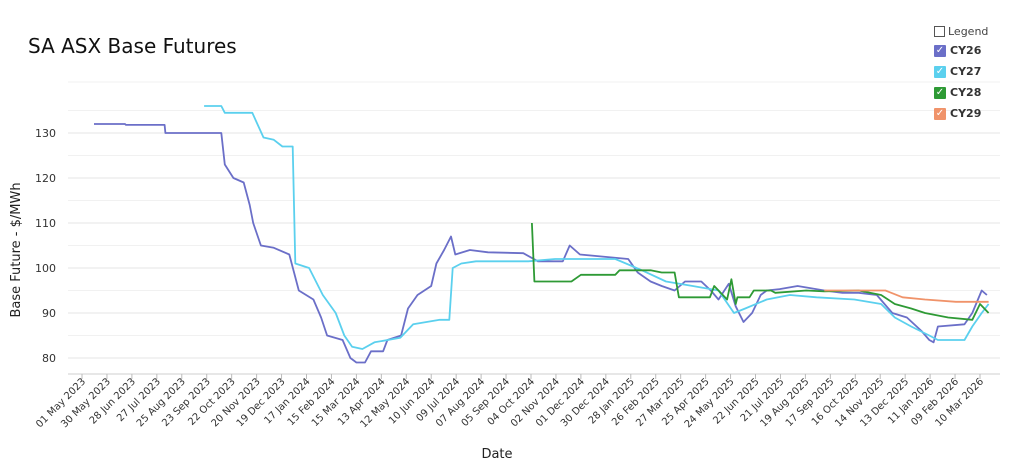 The height and width of the screenshot is (470, 1024). I want to click on legend: Legend ✓ CY26 ✓ CY27 ✓ CY28 ✓ CY29, so click(961, 73).